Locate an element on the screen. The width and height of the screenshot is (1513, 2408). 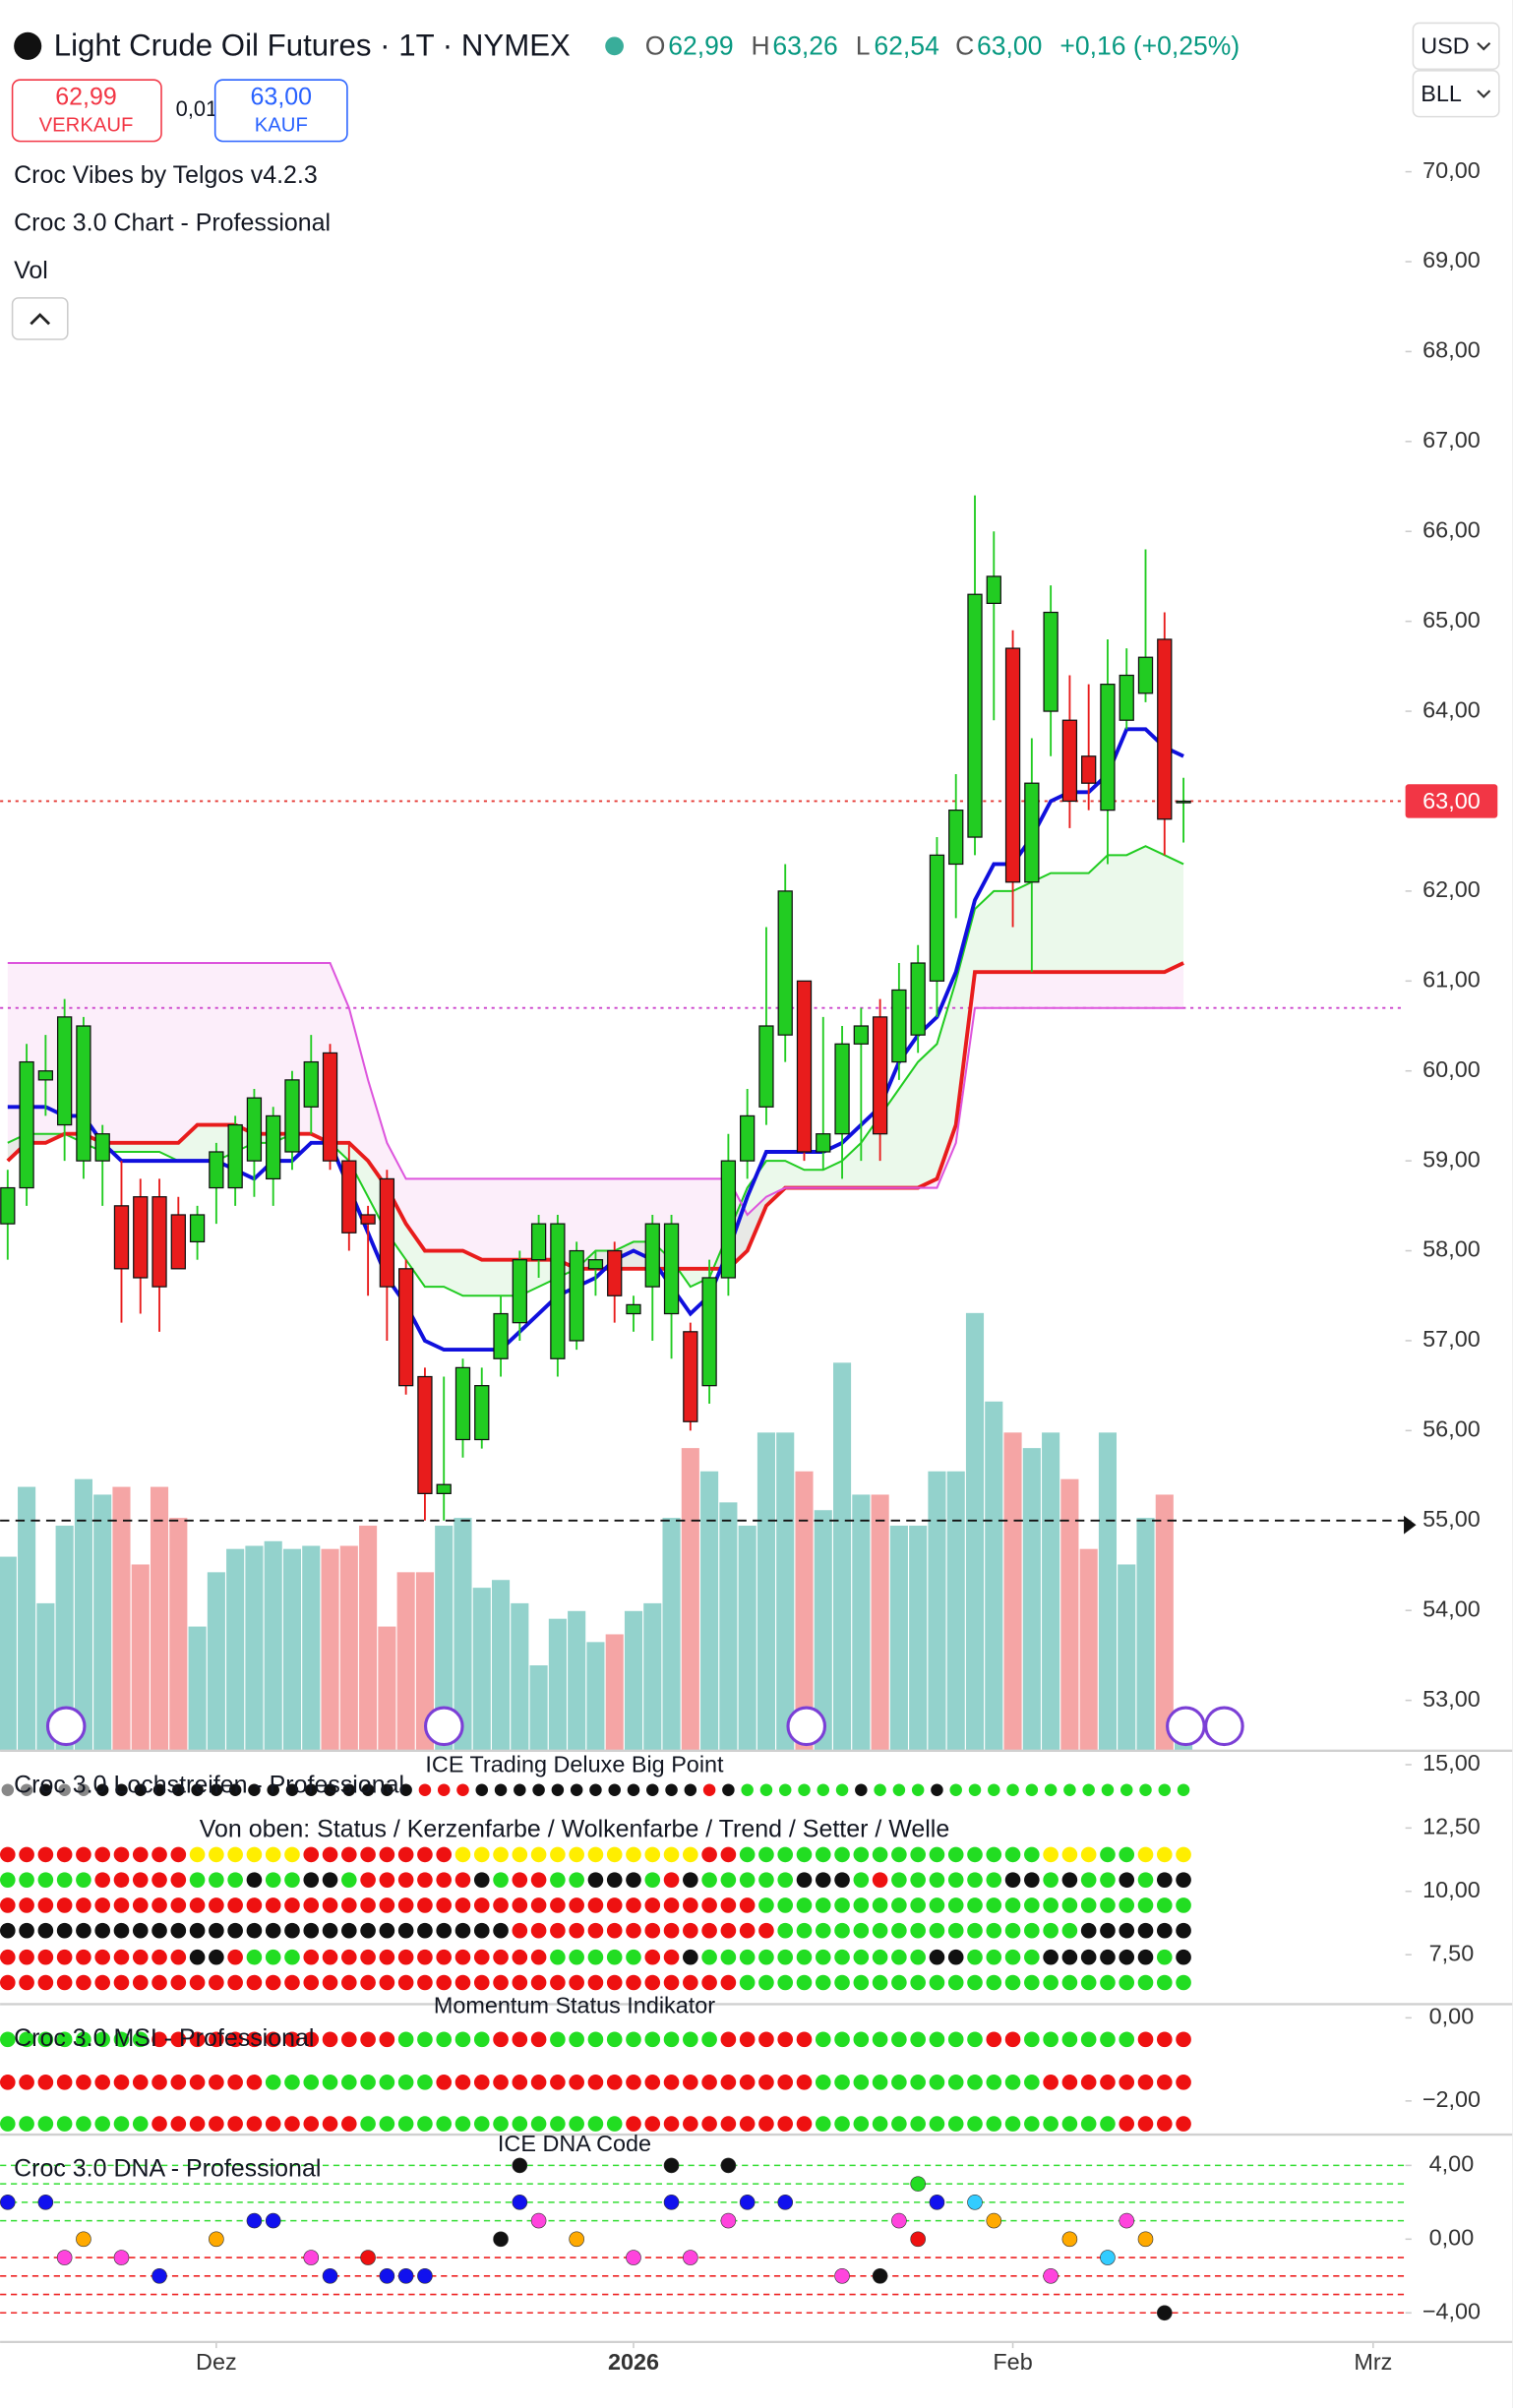
buy-button is located at coordinates (280, 111).